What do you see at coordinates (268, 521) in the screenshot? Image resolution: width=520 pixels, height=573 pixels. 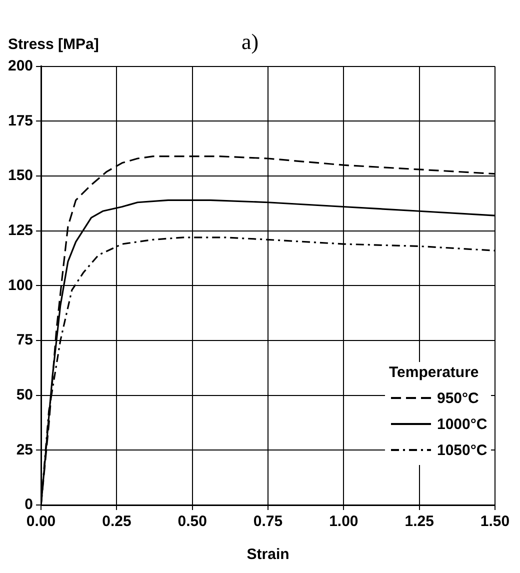 I see `x-tick-label: 0.75` at bounding box center [268, 521].